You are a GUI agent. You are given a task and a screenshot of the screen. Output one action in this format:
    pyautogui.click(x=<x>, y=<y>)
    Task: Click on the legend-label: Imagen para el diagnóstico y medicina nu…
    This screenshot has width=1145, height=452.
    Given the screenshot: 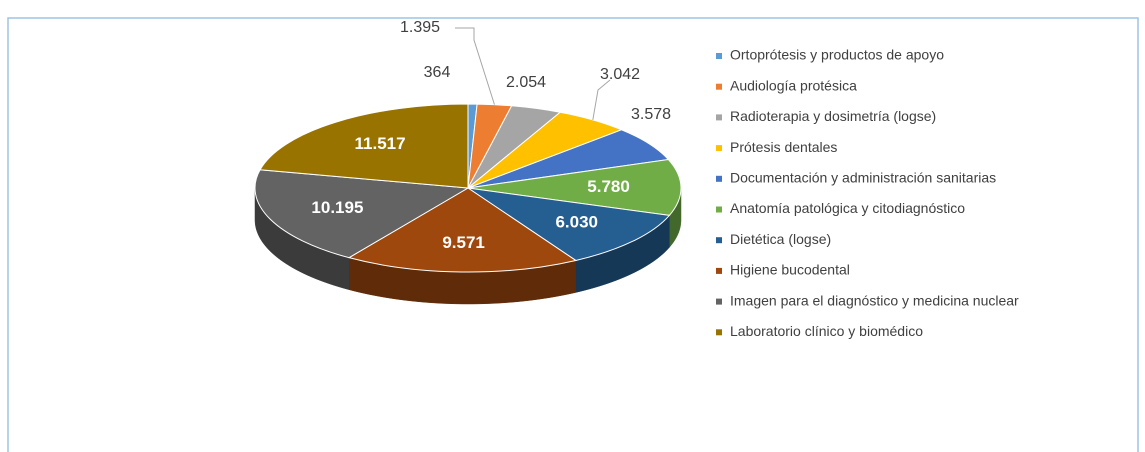 What is the action you would take?
    pyautogui.click(x=874, y=300)
    